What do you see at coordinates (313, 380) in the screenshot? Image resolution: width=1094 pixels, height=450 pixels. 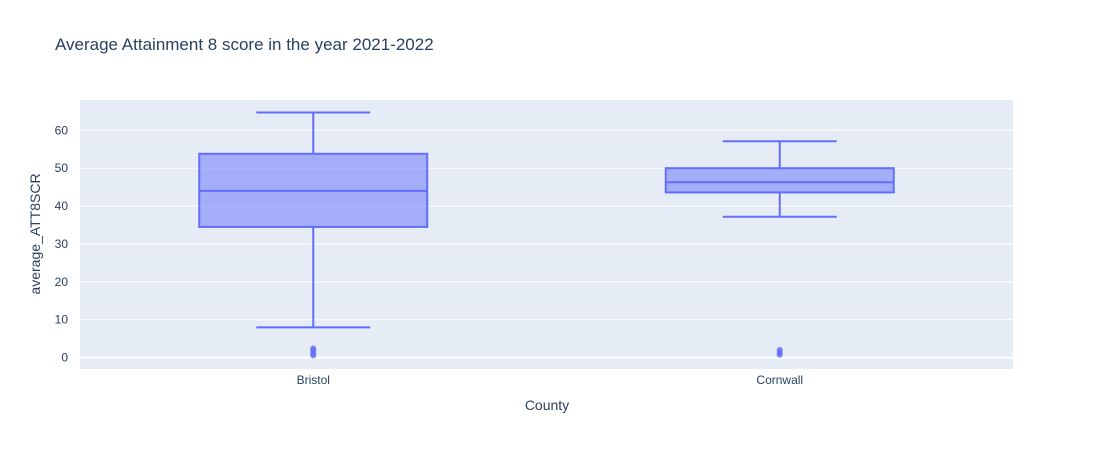 I see `x-tick-label: Bristol` at bounding box center [313, 380].